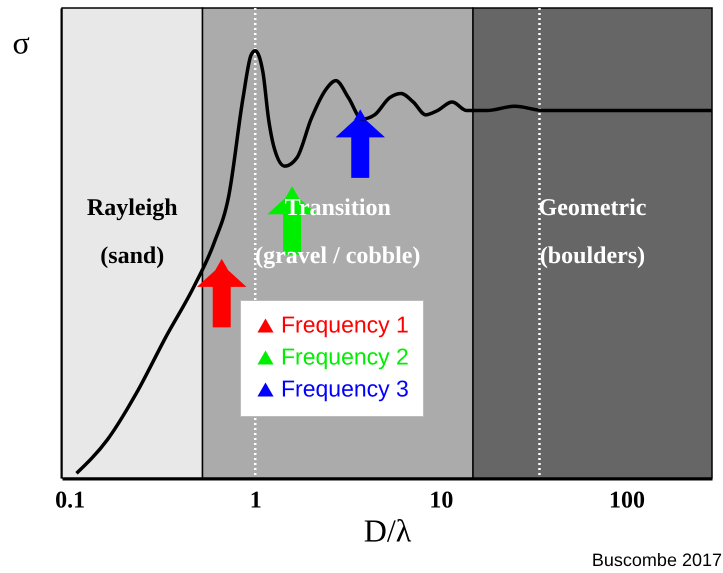  Describe the element at coordinates (345, 325) in the screenshot. I see `legend-label: Frequency 1` at that location.